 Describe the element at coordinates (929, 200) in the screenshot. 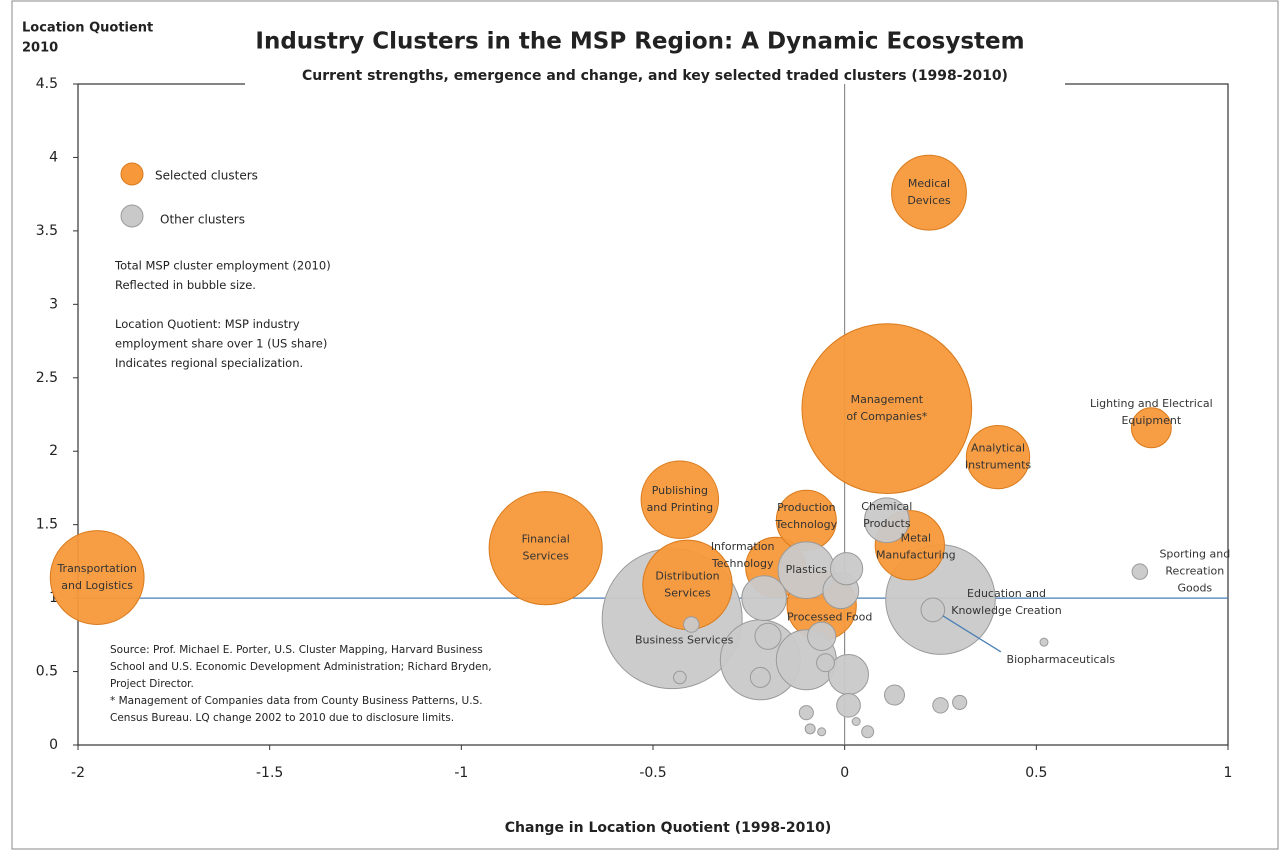

I see `bubble-label: Devices` at that location.